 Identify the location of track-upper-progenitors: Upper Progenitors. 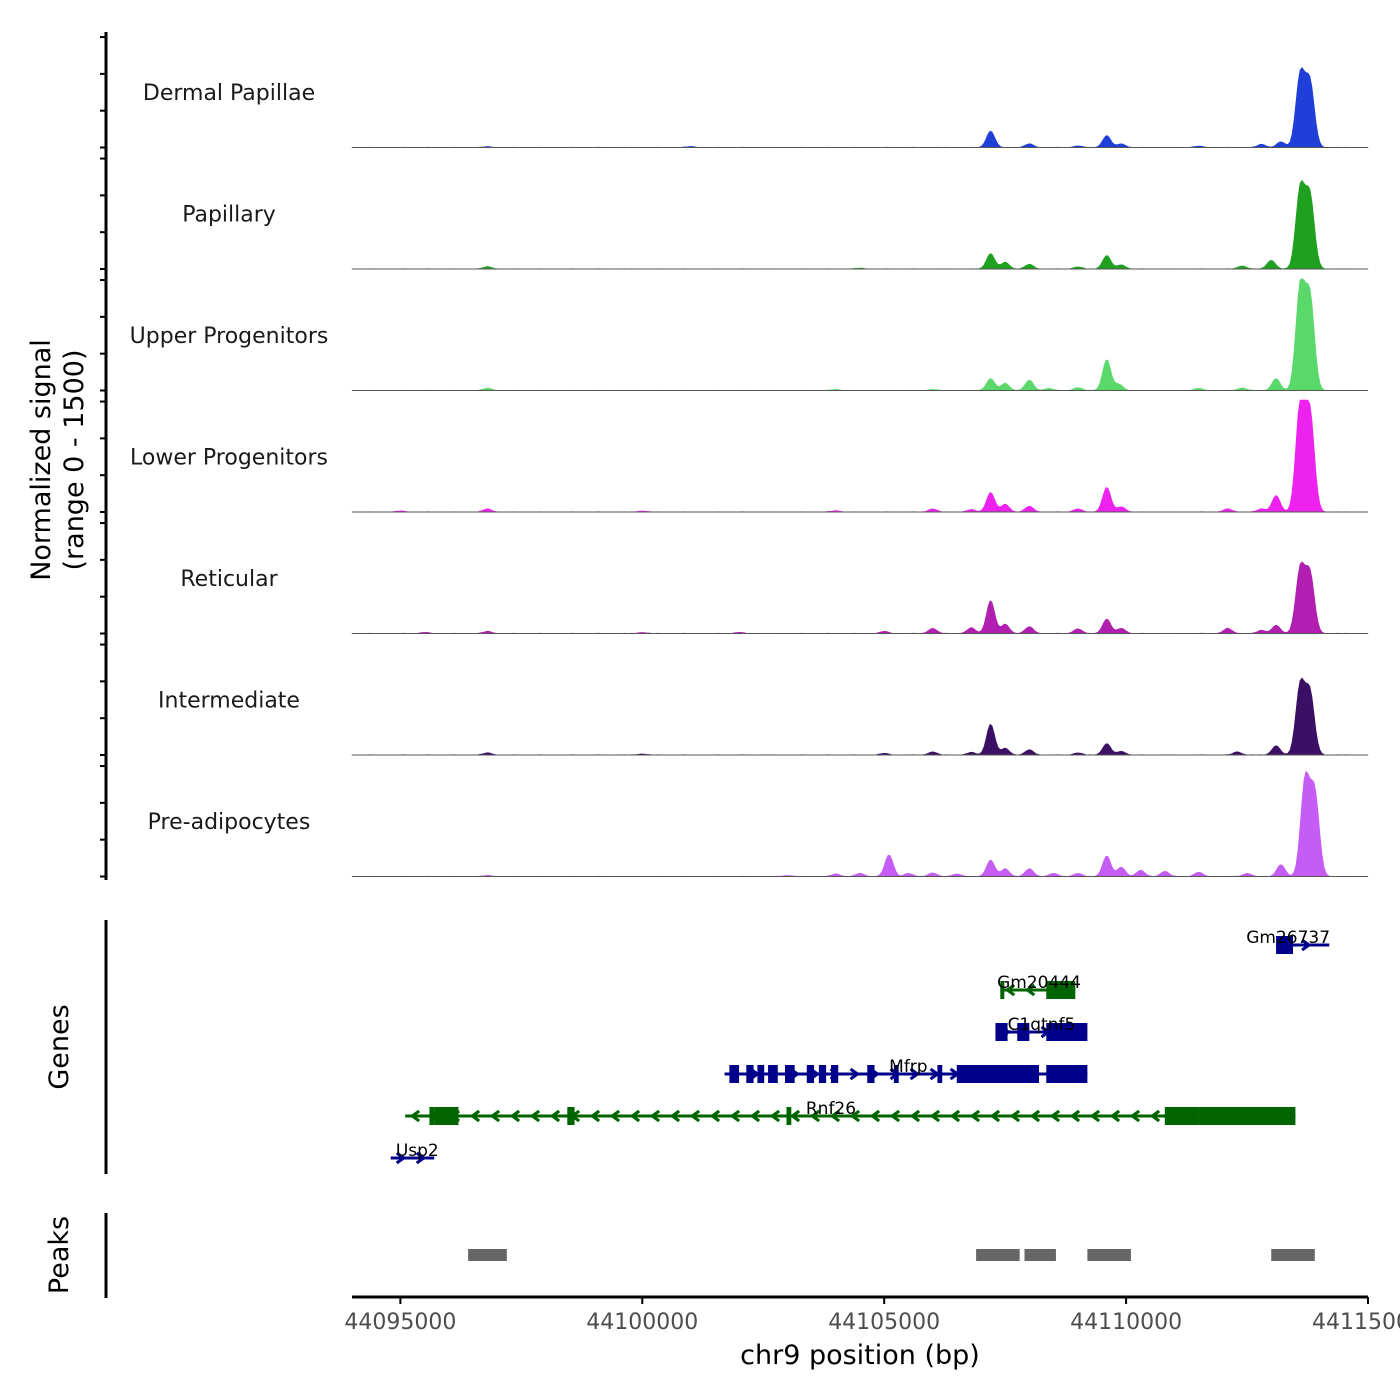
(749, 334).